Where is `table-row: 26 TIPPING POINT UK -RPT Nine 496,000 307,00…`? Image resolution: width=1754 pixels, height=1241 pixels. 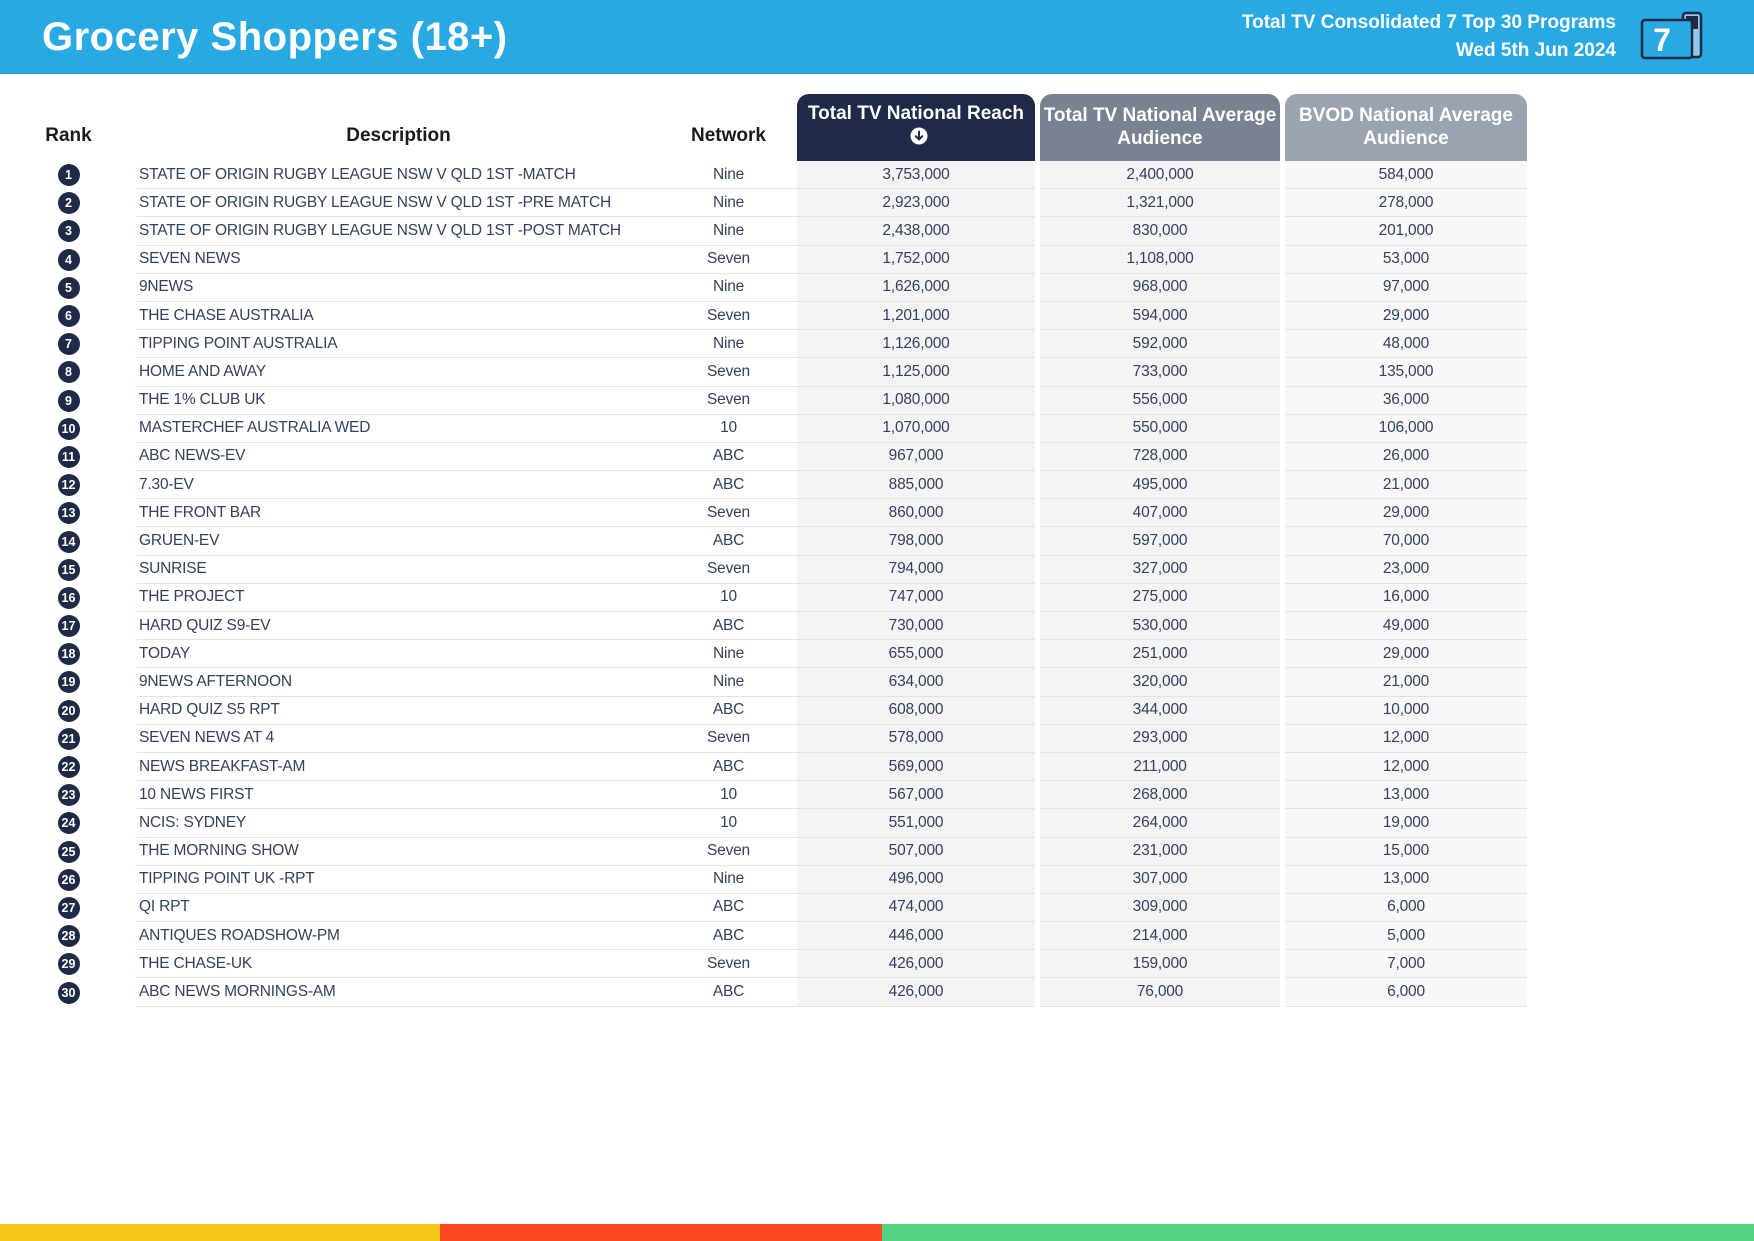
table-row: 26 TIPPING POINT UK -RPT Nine 496,000 307,00… is located at coordinates (877, 879).